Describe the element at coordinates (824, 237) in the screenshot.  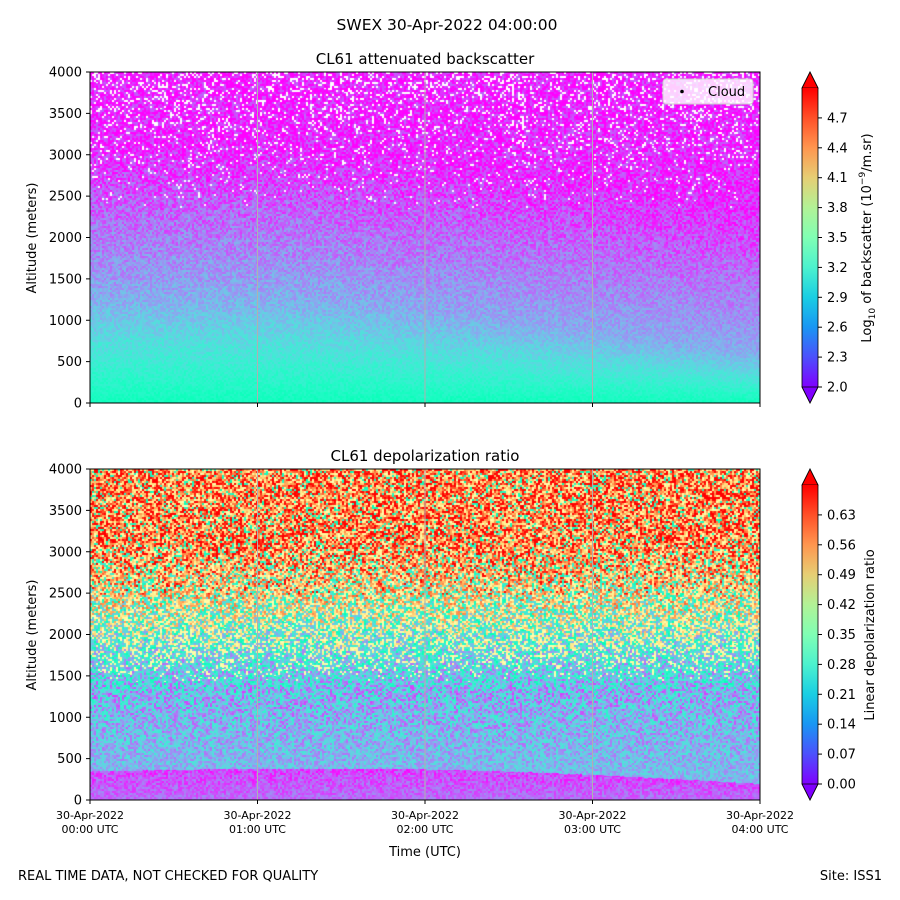
I see `backscatter-colorbar: 2.0 2.3 2.6 2.9 3.2 3.5 3.8 4.1 4.4 4.7` at that location.